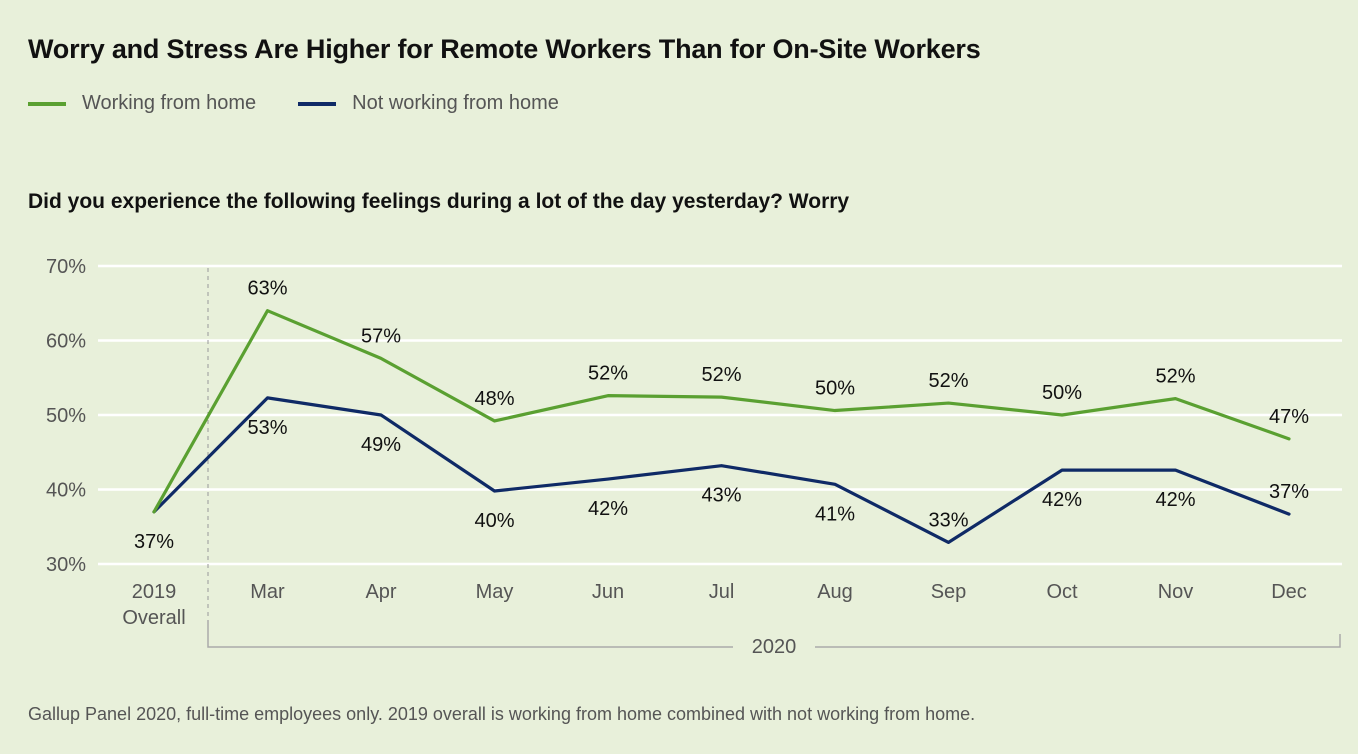  What do you see at coordinates (153, 618) in the screenshot?
I see `x-tick-label: Overall` at bounding box center [153, 618].